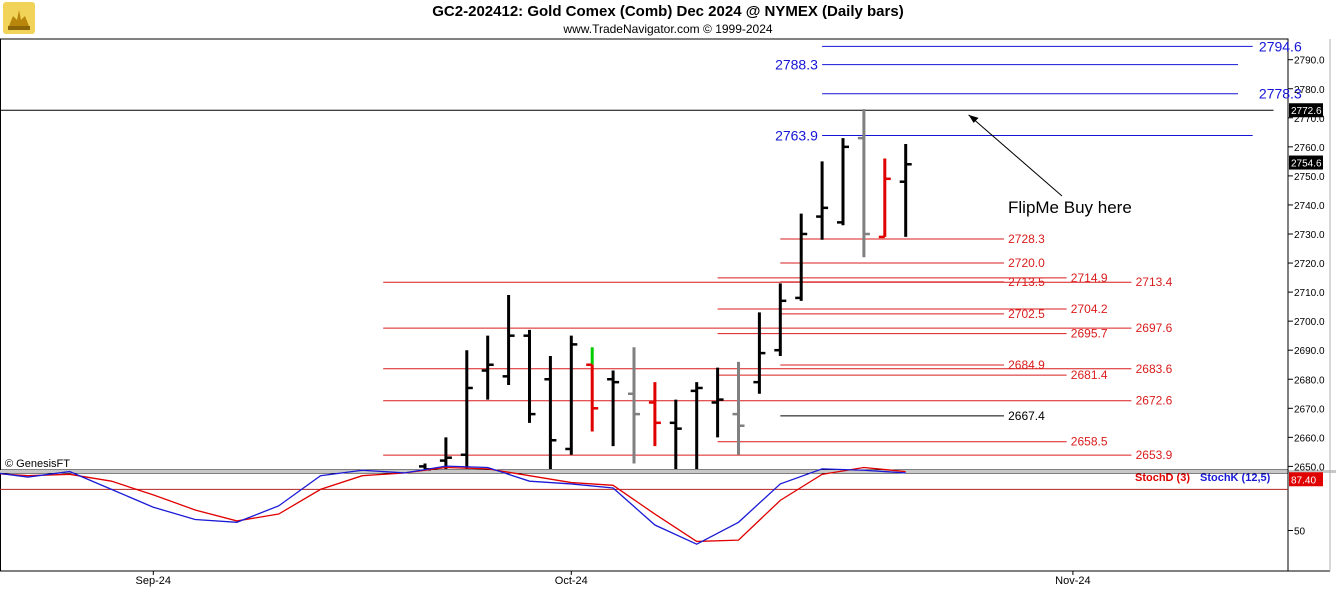  I want to click on level-label: 2794.6, so click(1280, 46).